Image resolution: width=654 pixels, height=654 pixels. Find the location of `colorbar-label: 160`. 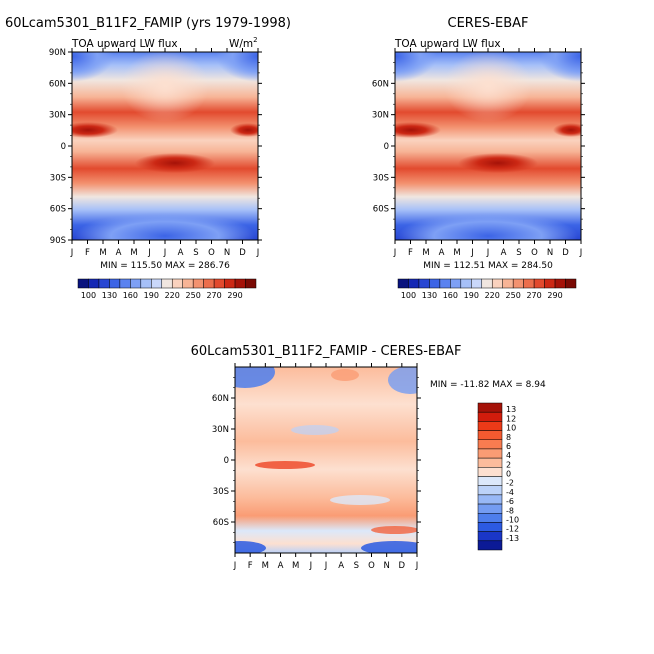

colorbar-label: 160 is located at coordinates (450, 295).